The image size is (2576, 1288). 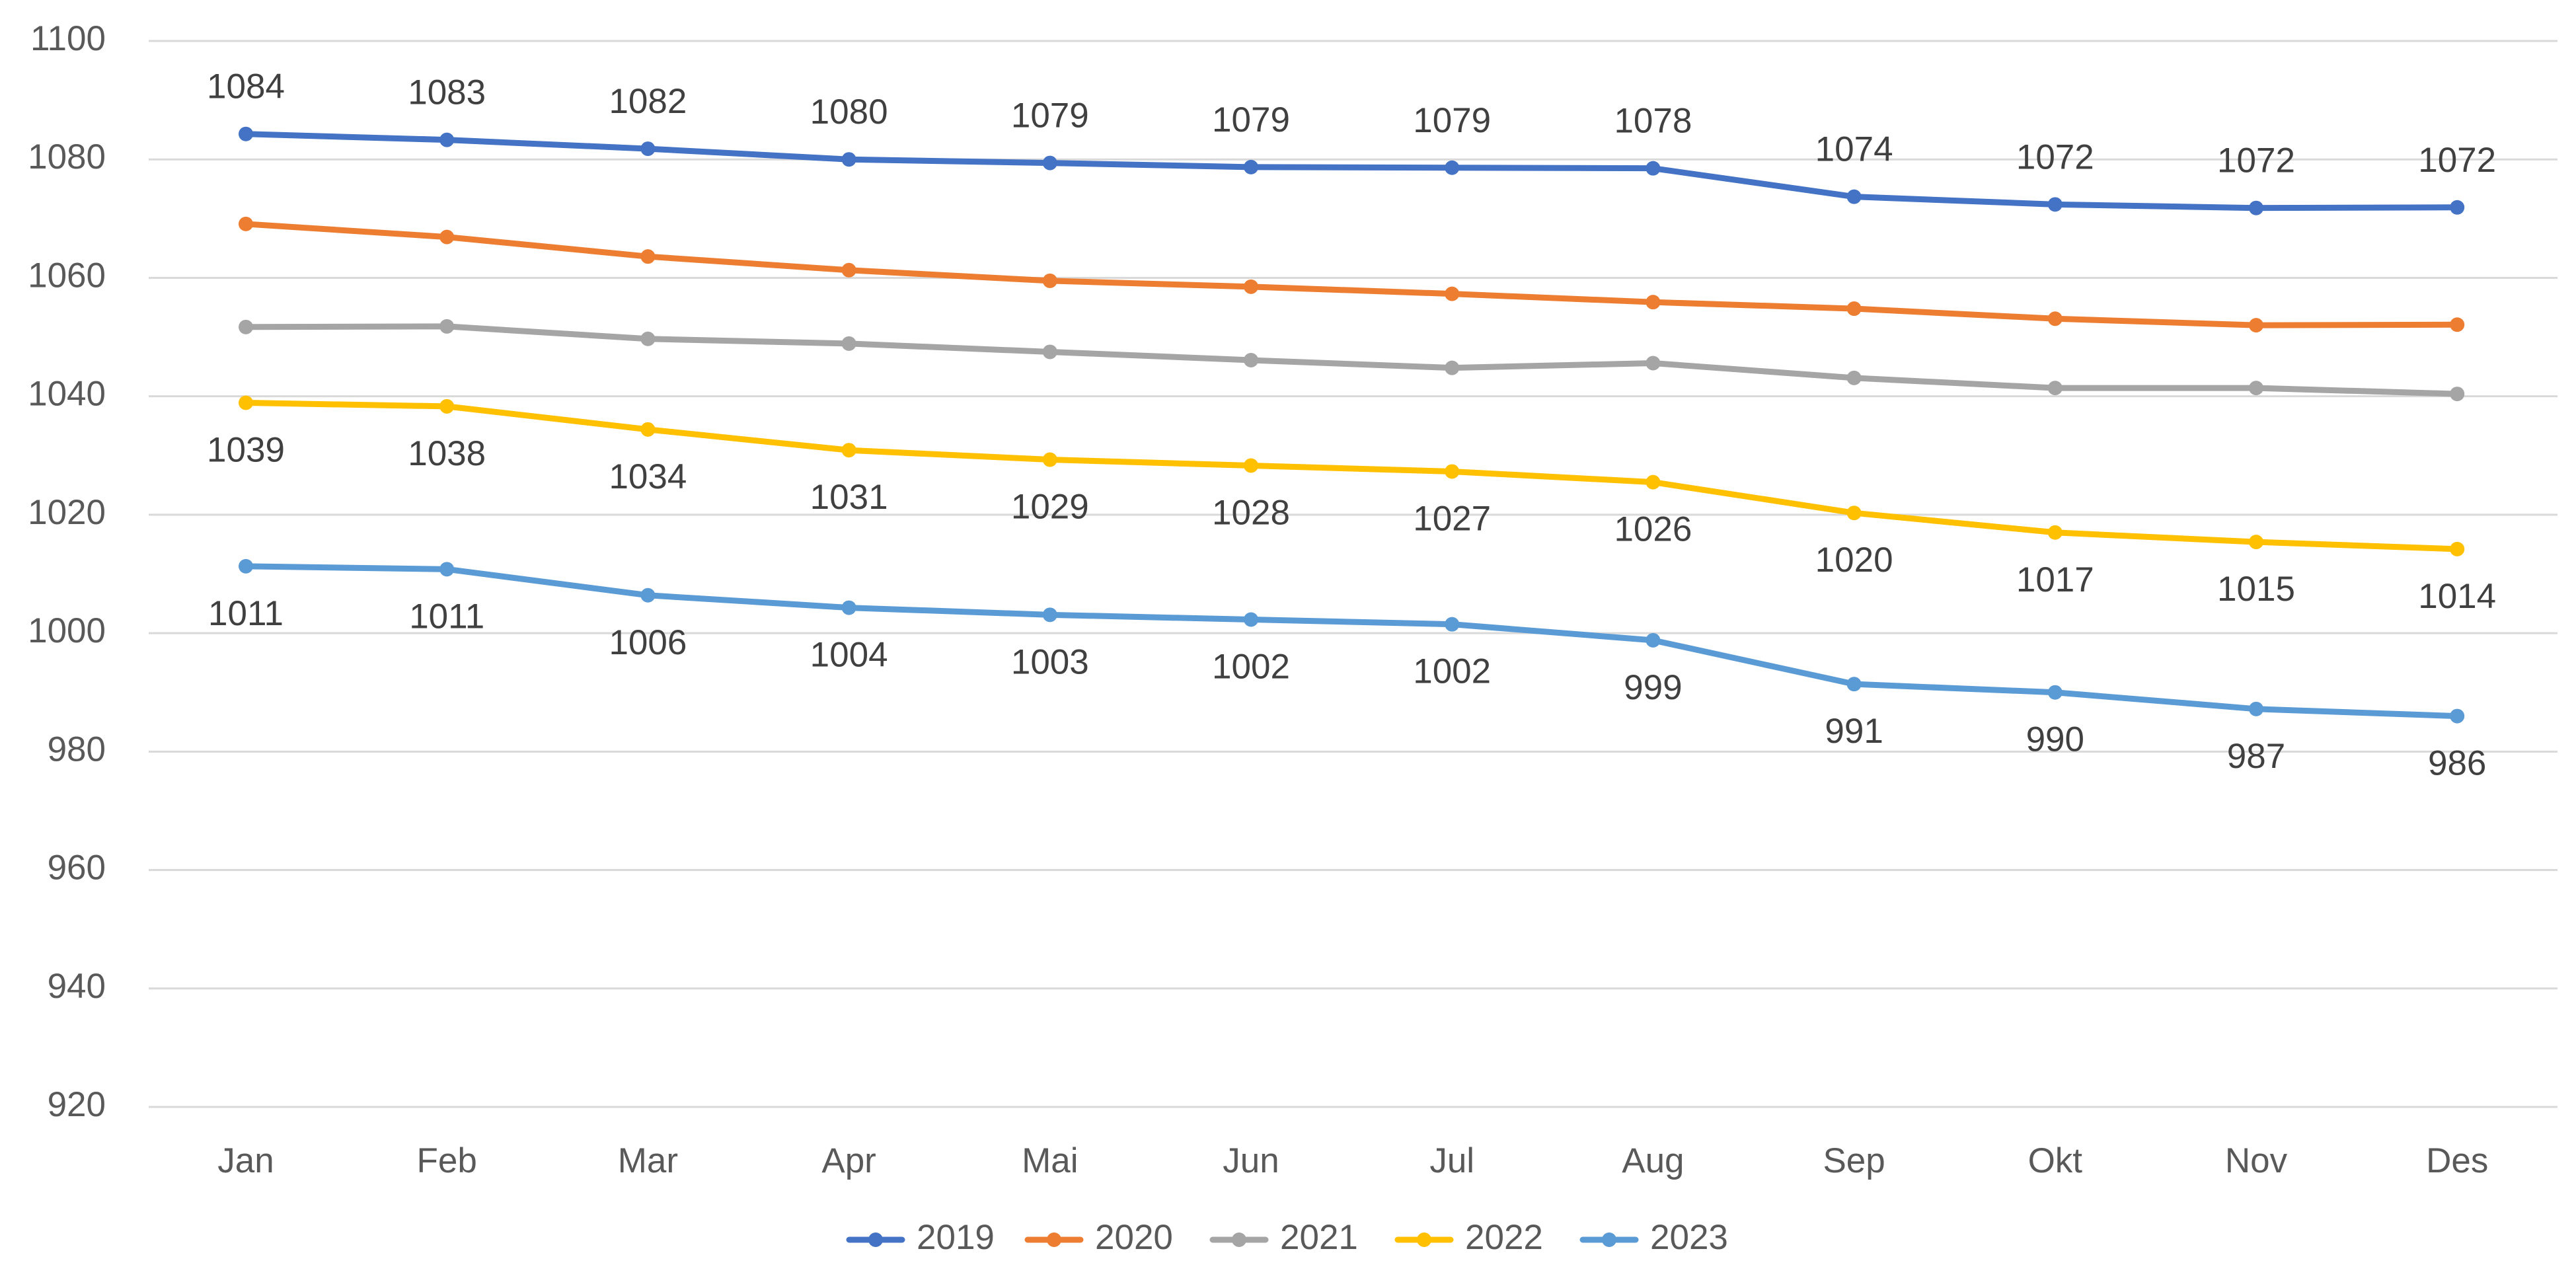 I want to click on legend-label-2021: 2021, so click(x=1319, y=1237).